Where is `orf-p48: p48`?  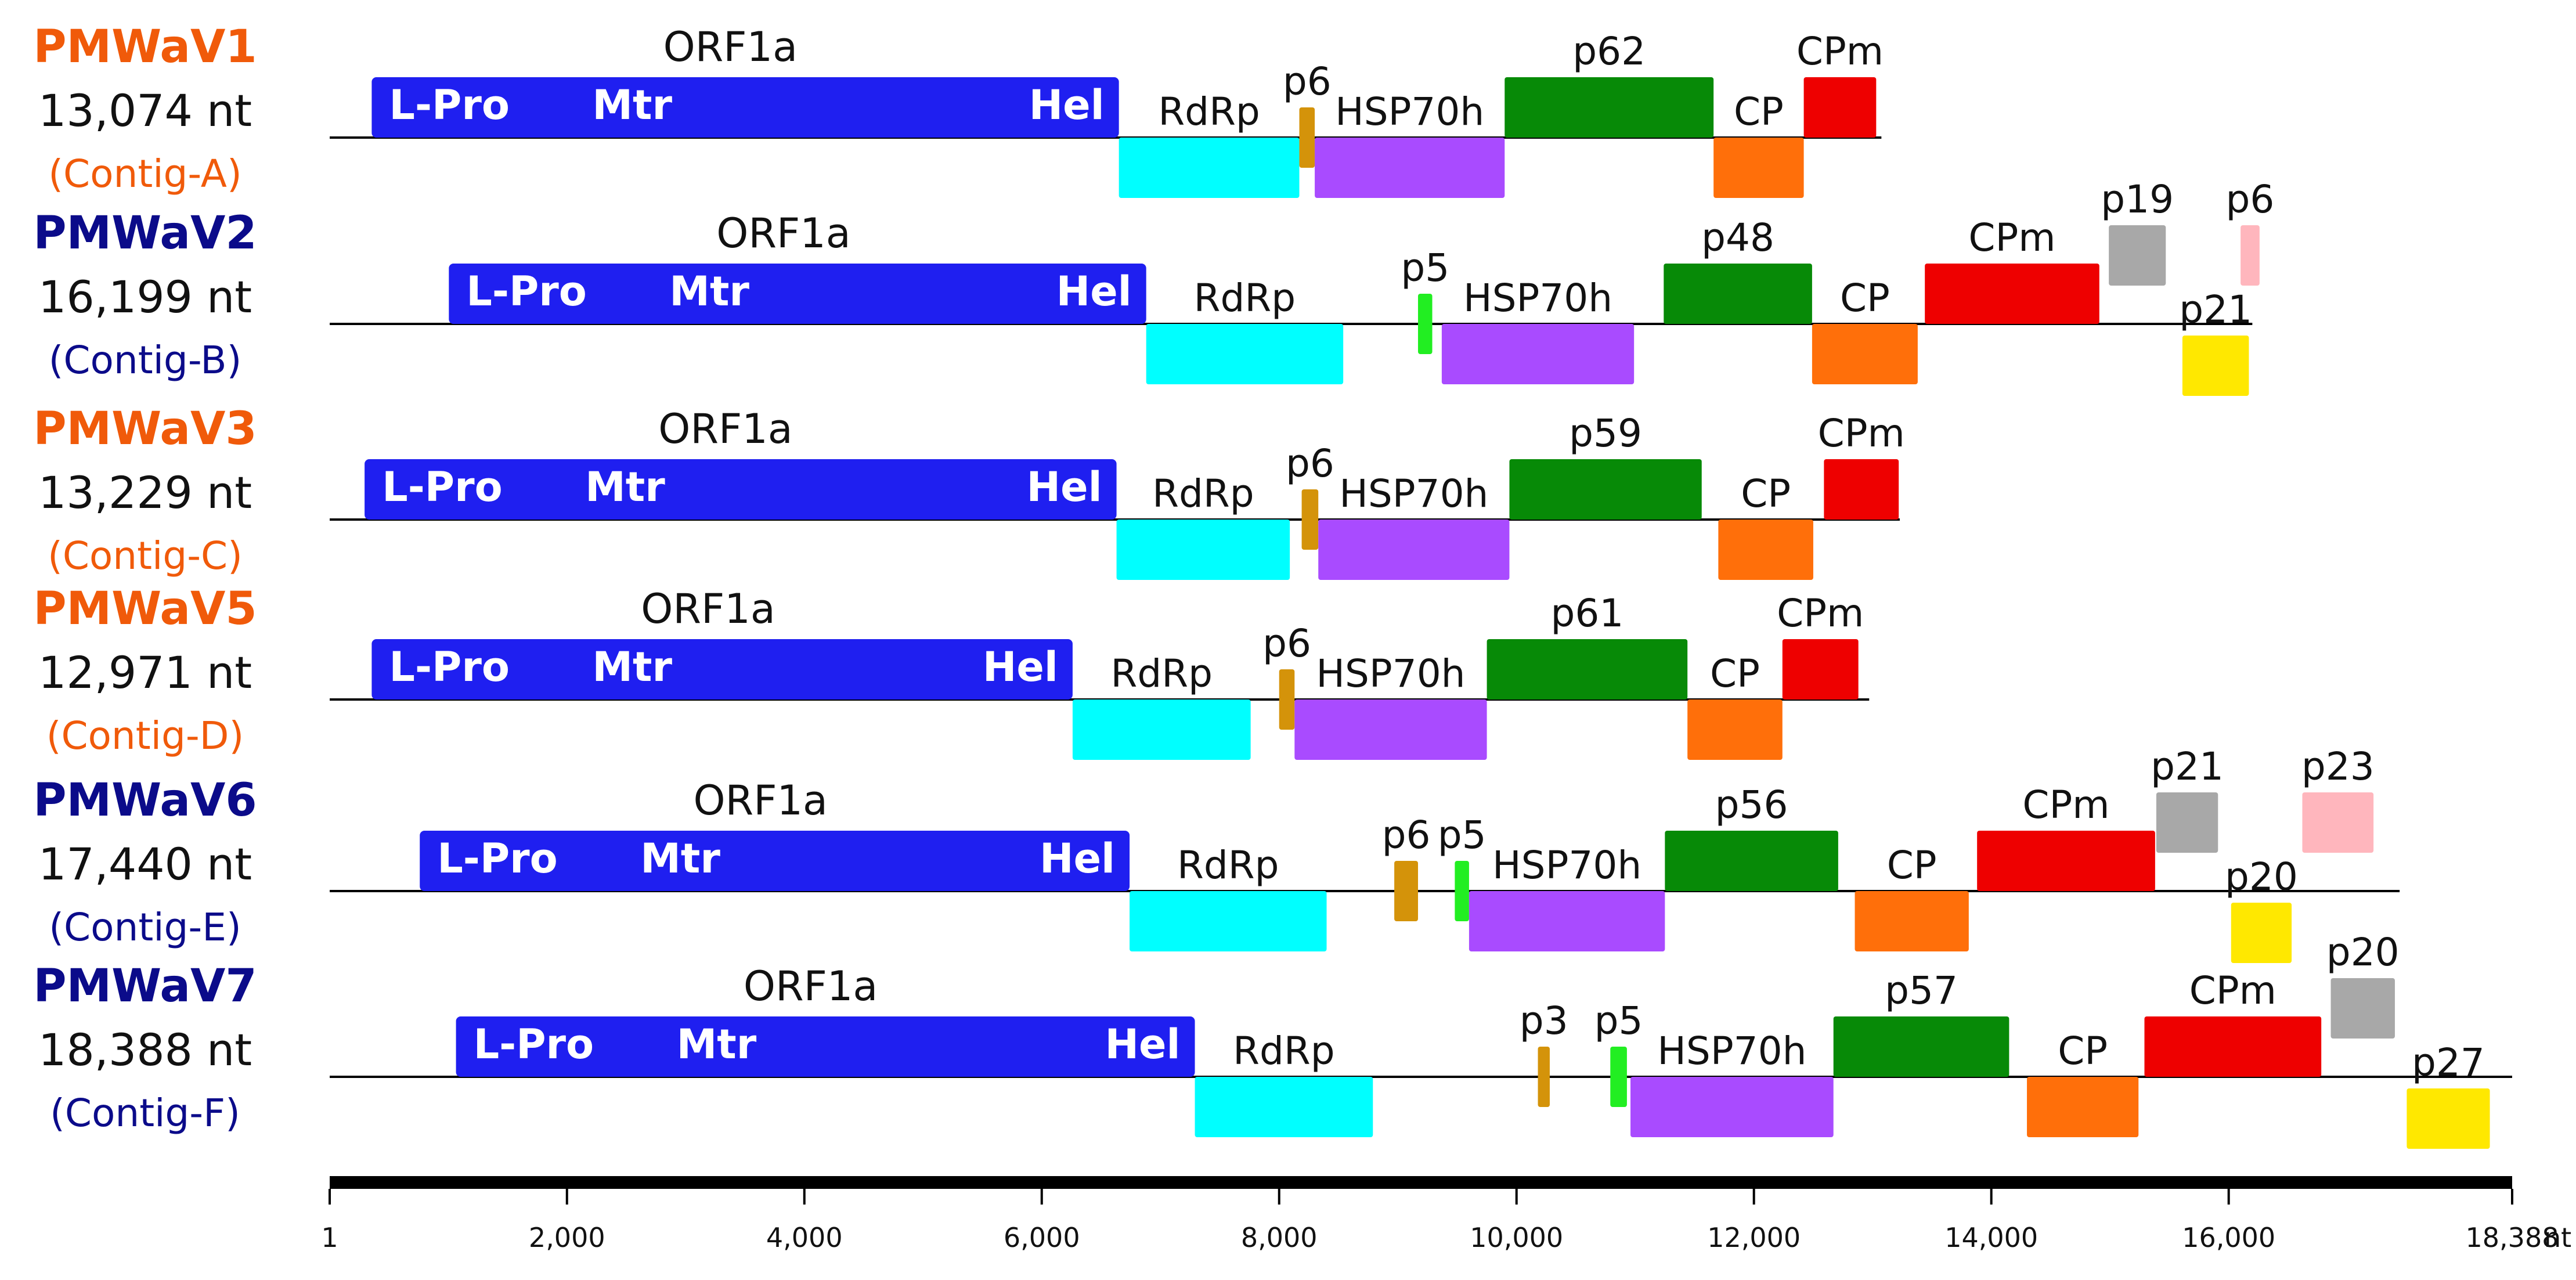 orf-p48: p48 is located at coordinates (1738, 269).